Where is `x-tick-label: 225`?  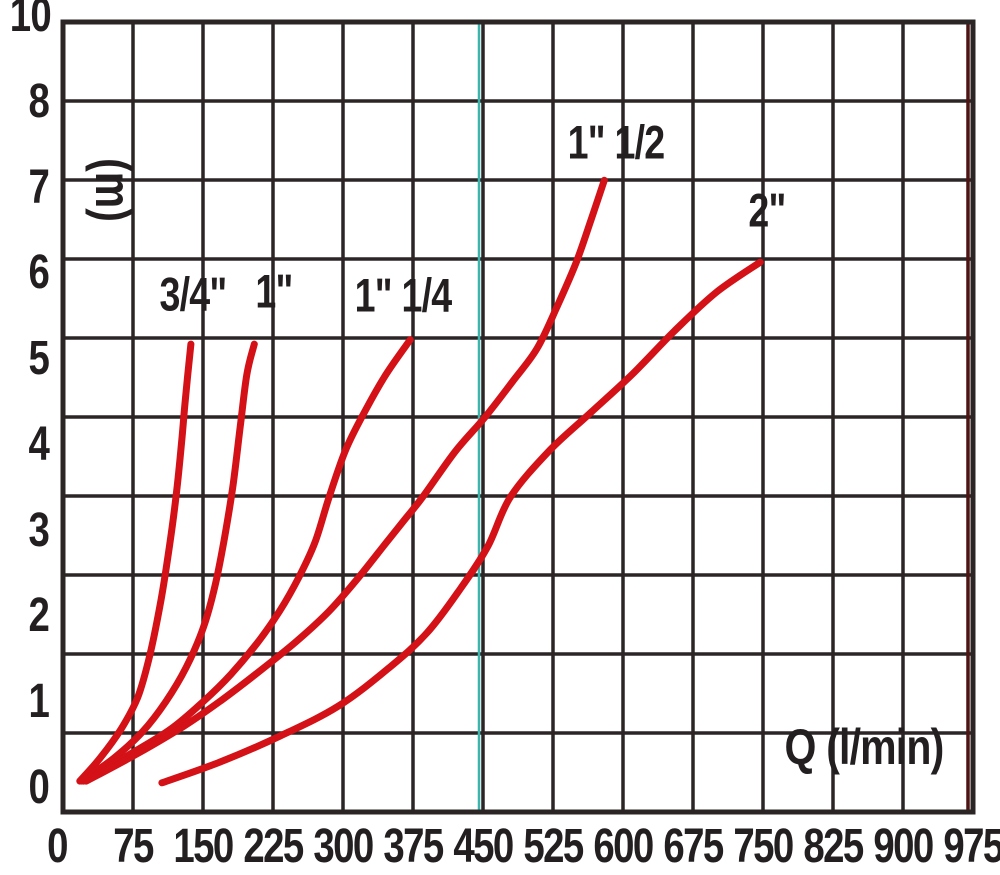
x-tick-label: 225 is located at coordinates (273, 846).